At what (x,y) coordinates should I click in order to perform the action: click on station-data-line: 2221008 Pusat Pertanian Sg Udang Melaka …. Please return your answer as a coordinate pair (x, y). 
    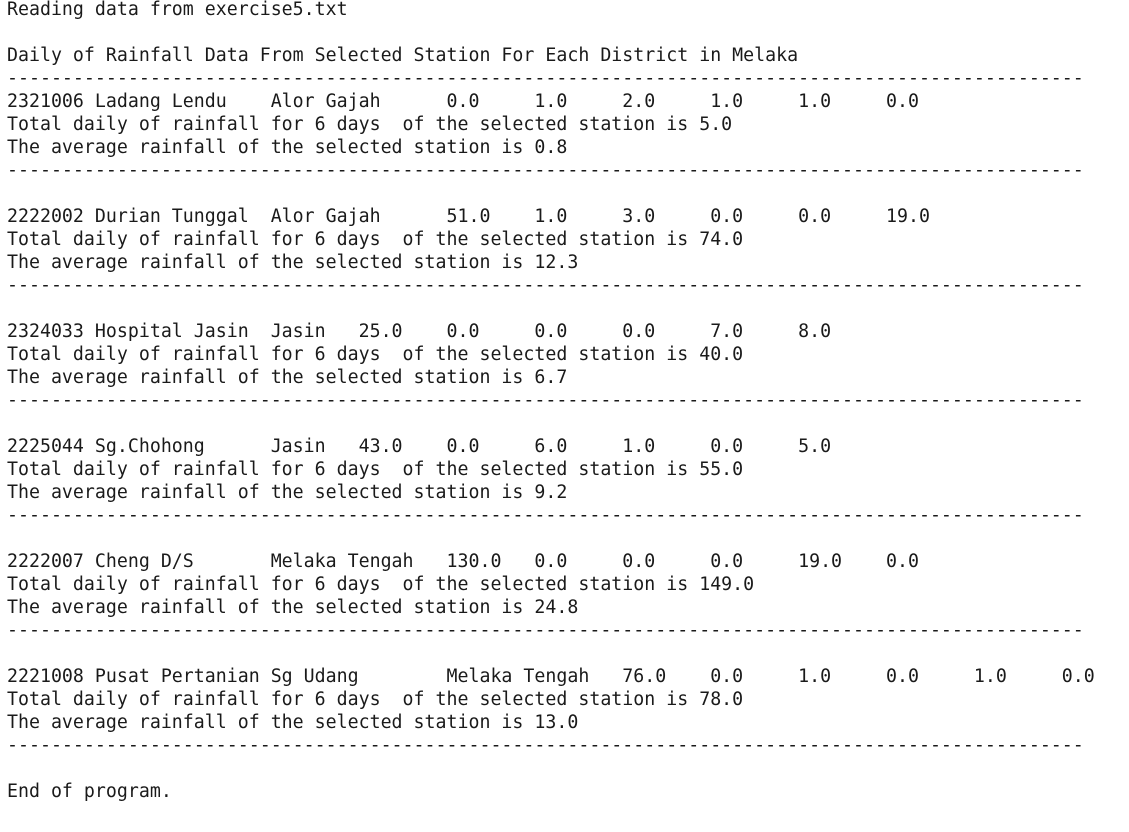
    Looking at the image, I should click on (551, 676).